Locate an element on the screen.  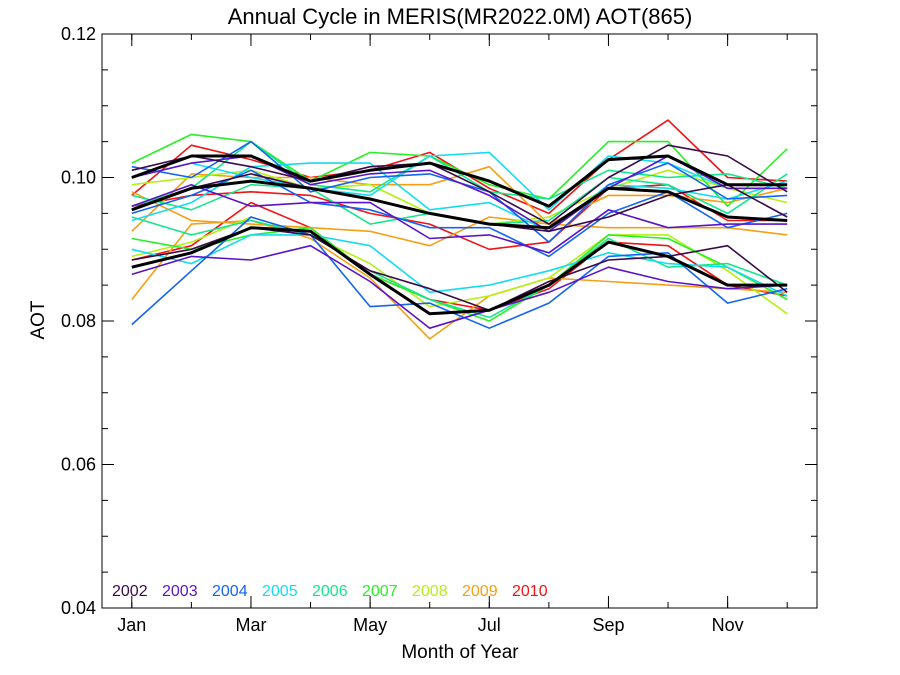
series-line-2004 is located at coordinates (459, 213).